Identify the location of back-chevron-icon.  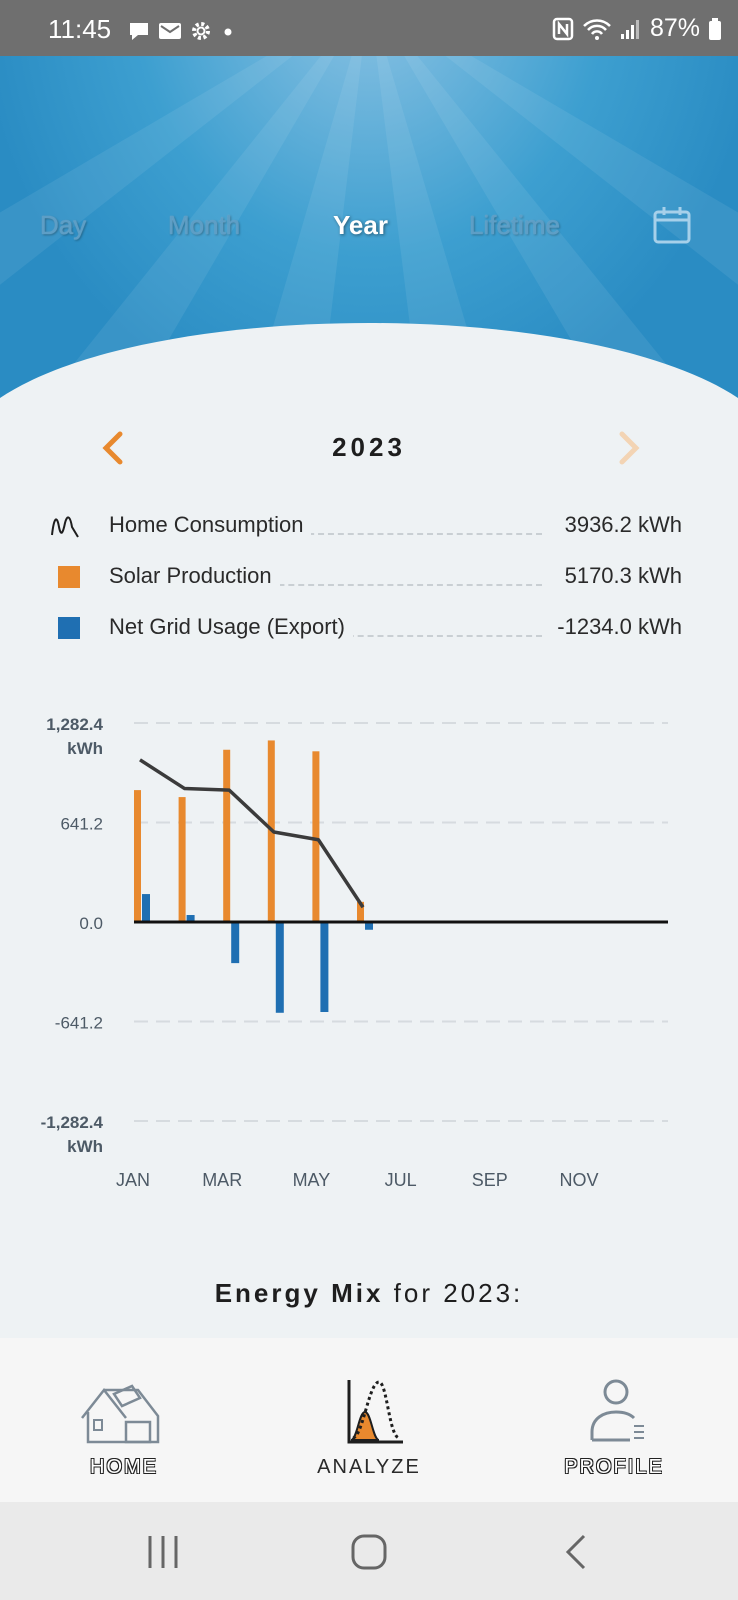
(577, 1552).